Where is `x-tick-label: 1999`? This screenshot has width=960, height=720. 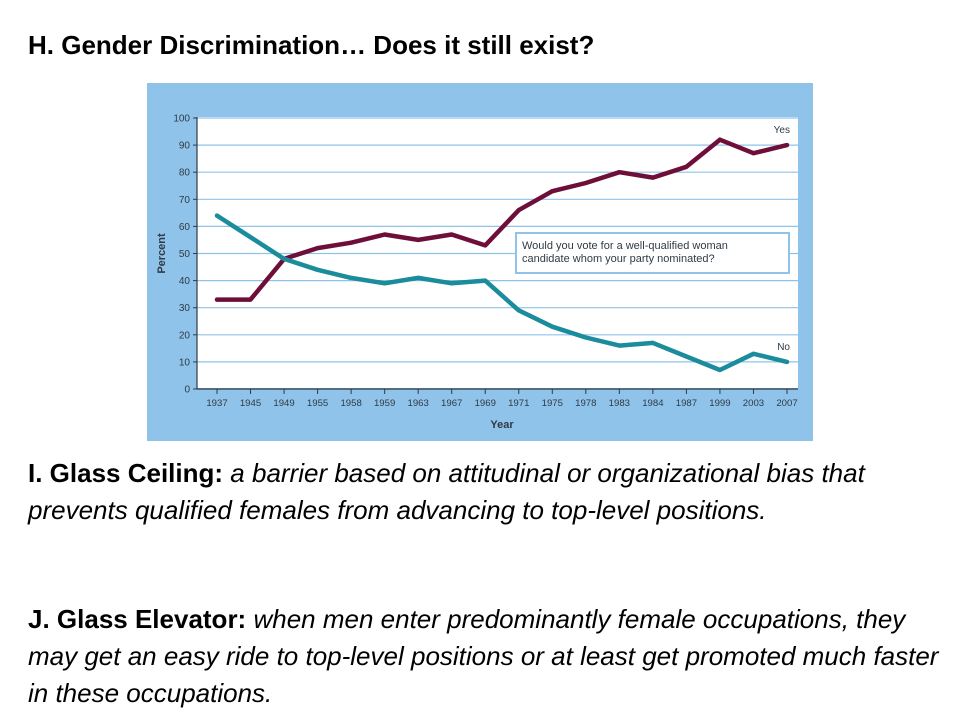
x-tick-label: 1999 is located at coordinates (719, 403).